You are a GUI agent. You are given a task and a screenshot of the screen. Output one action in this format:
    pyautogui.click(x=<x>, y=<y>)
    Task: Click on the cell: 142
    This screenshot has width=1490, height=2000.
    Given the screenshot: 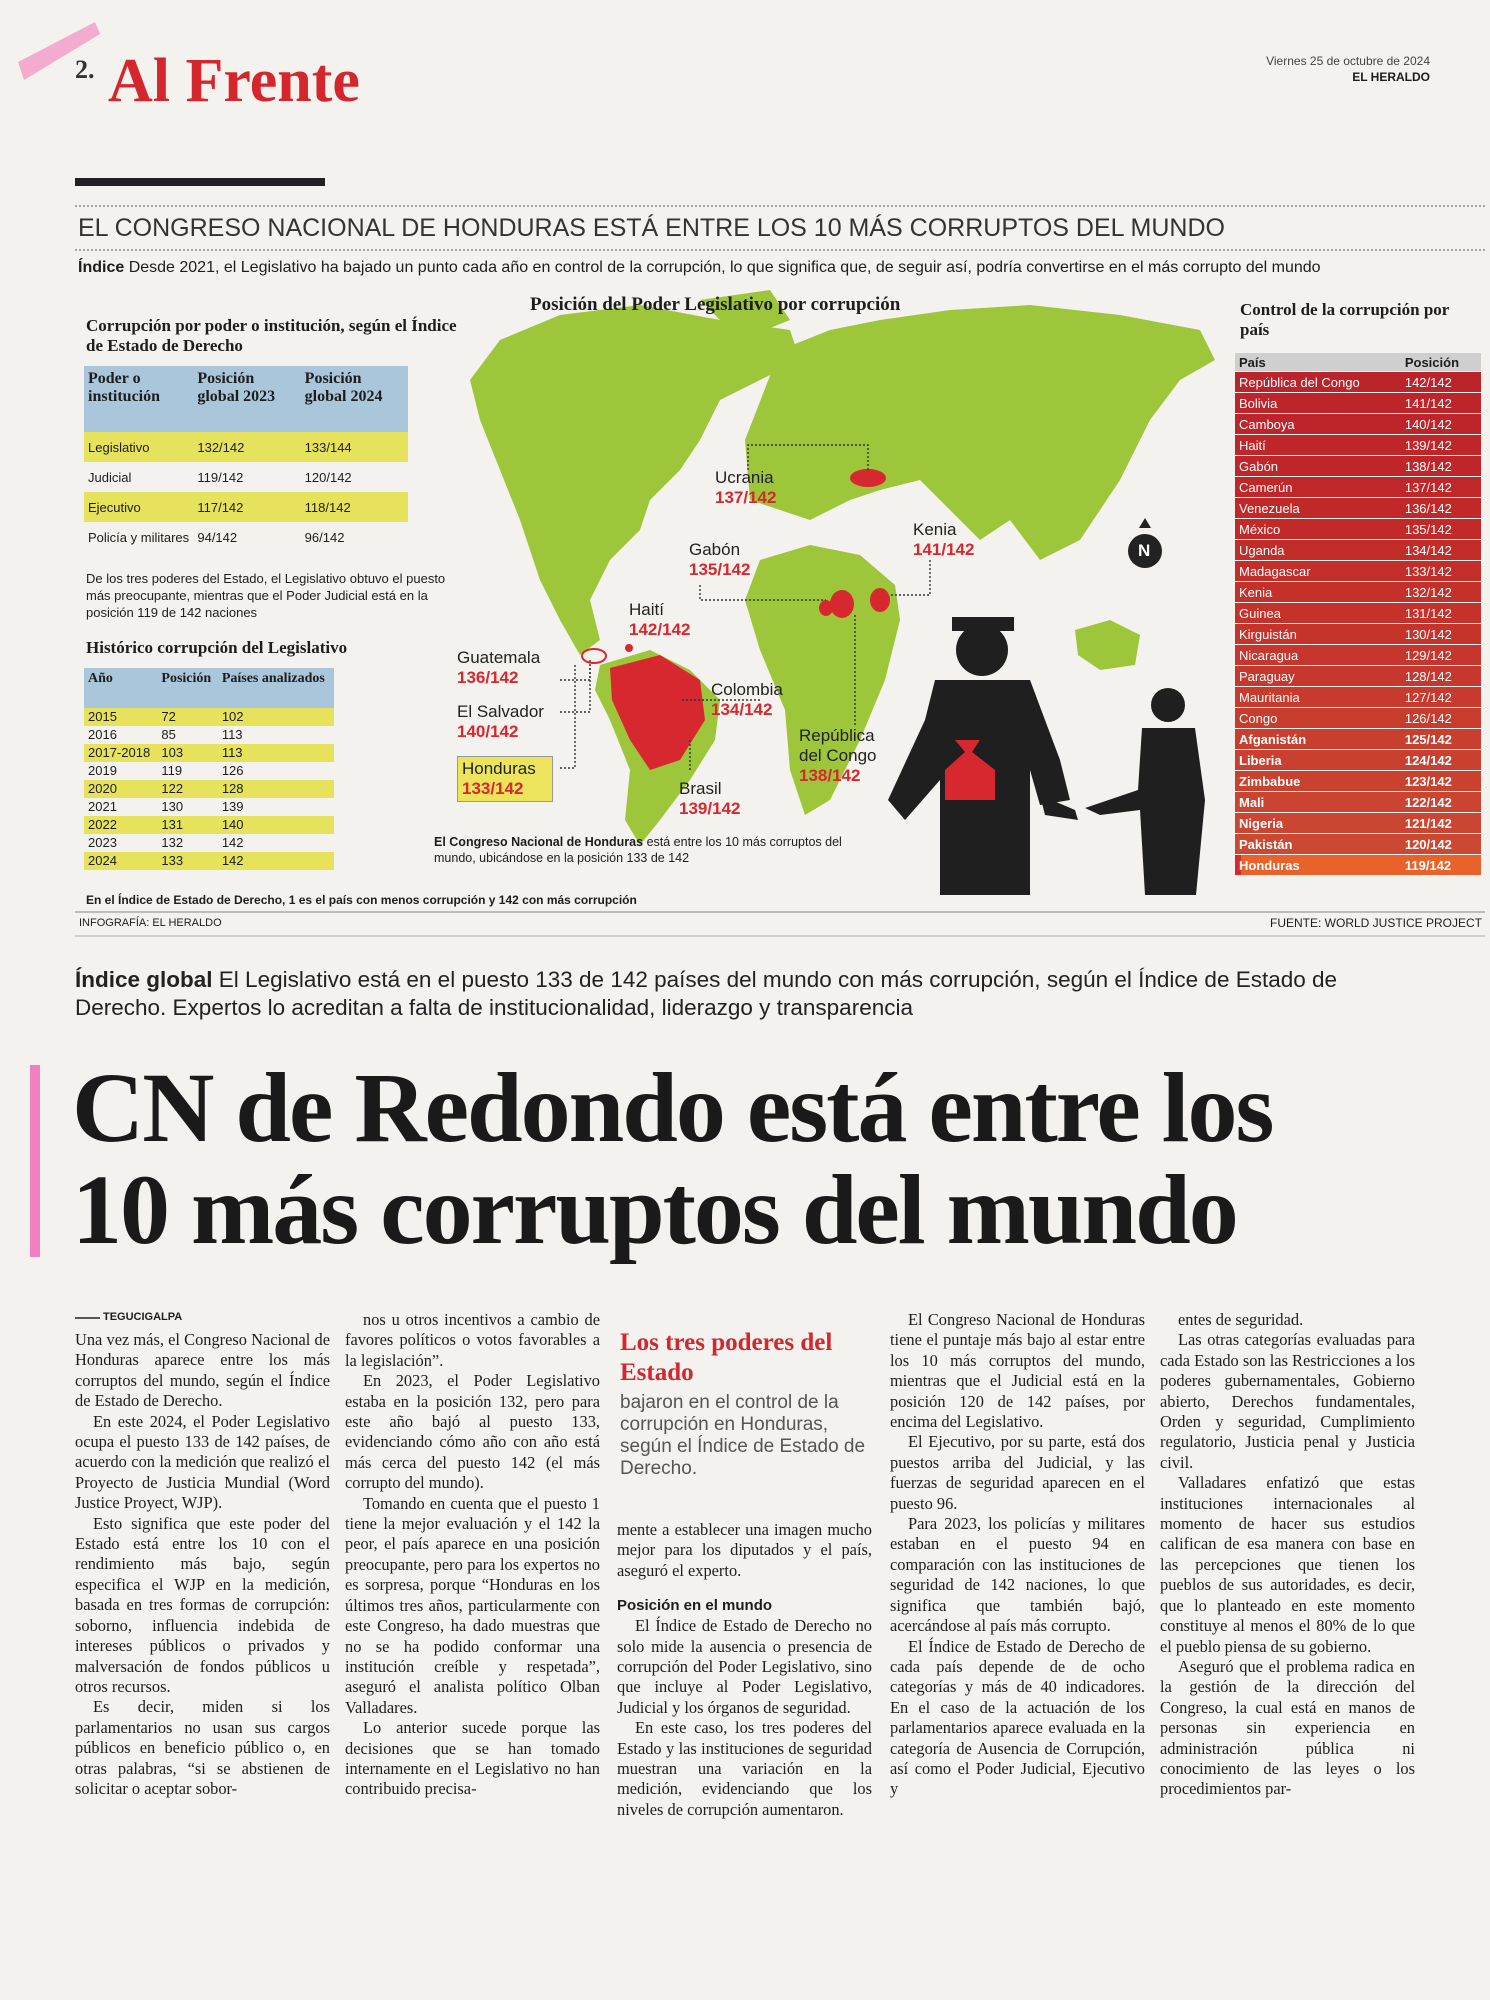 What is the action you would take?
    pyautogui.click(x=232, y=860)
    